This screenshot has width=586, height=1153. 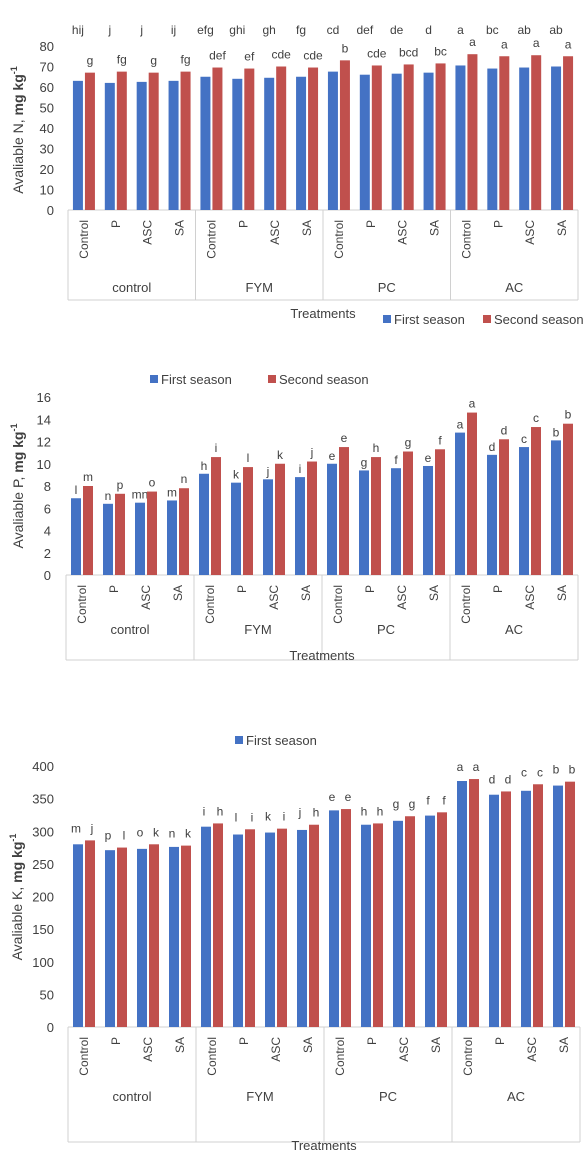 I want to click on y-tick-label: 10, so click(x=47, y=190).